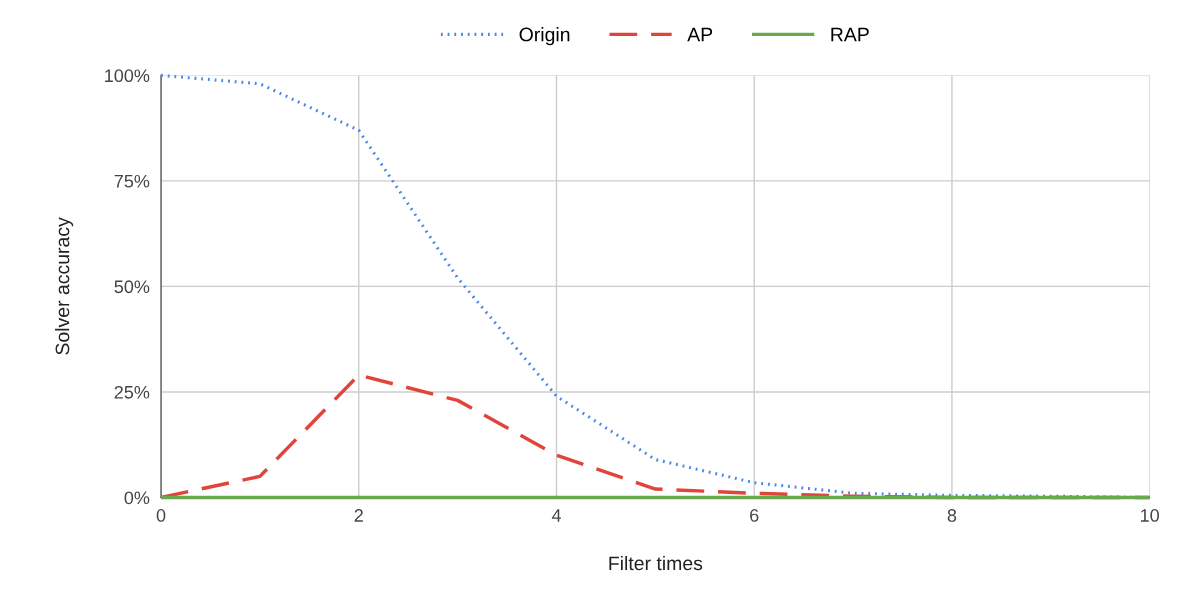  What do you see at coordinates (850, 34) in the screenshot?
I see `legend-label: RAP` at bounding box center [850, 34].